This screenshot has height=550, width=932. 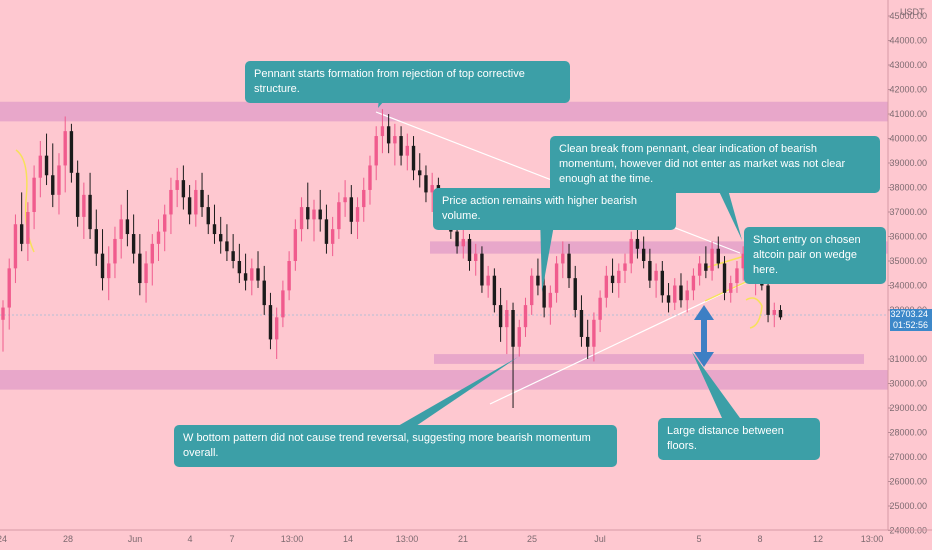 I want to click on time-axis: 24 28 Jun 4 7 13:00 14 13:00 21 25 Jul 5 8 12 13:00, so click(x=466, y=536).